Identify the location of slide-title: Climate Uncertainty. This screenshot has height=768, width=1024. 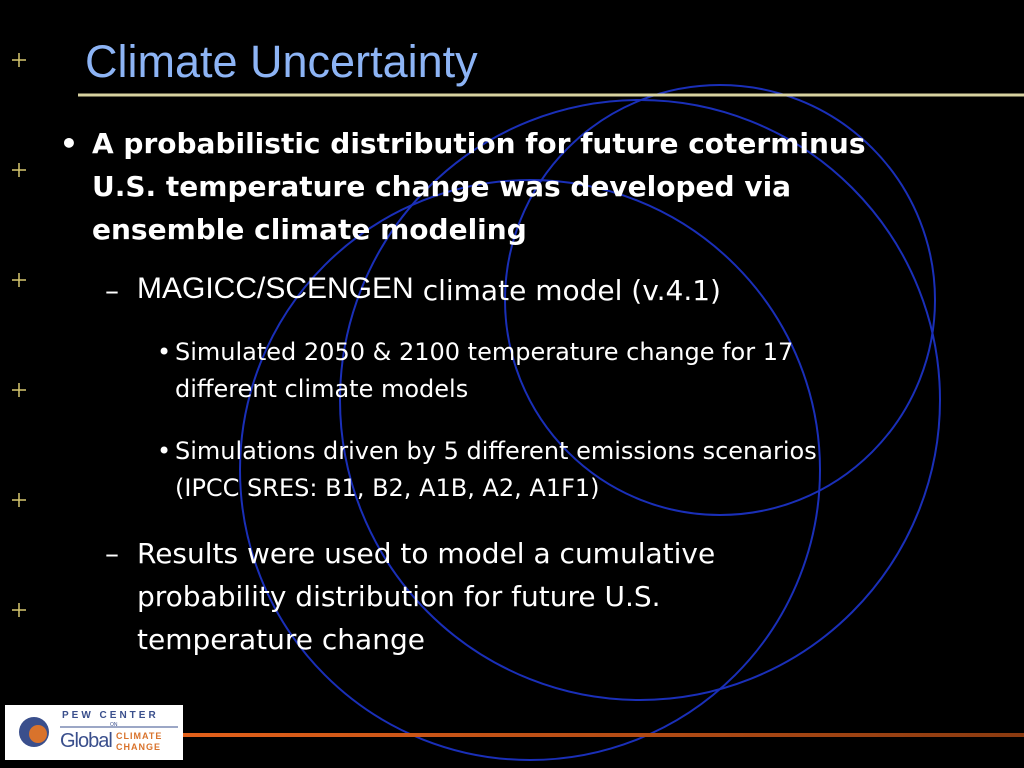
(281, 61).